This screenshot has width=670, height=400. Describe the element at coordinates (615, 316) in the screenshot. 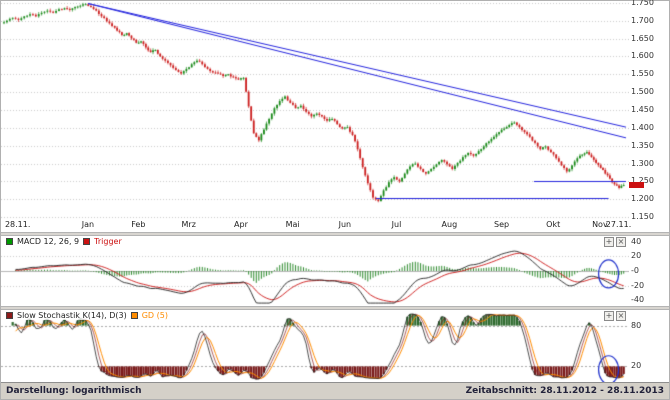

I see `stochastic-panel-buttons: + ×` at that location.